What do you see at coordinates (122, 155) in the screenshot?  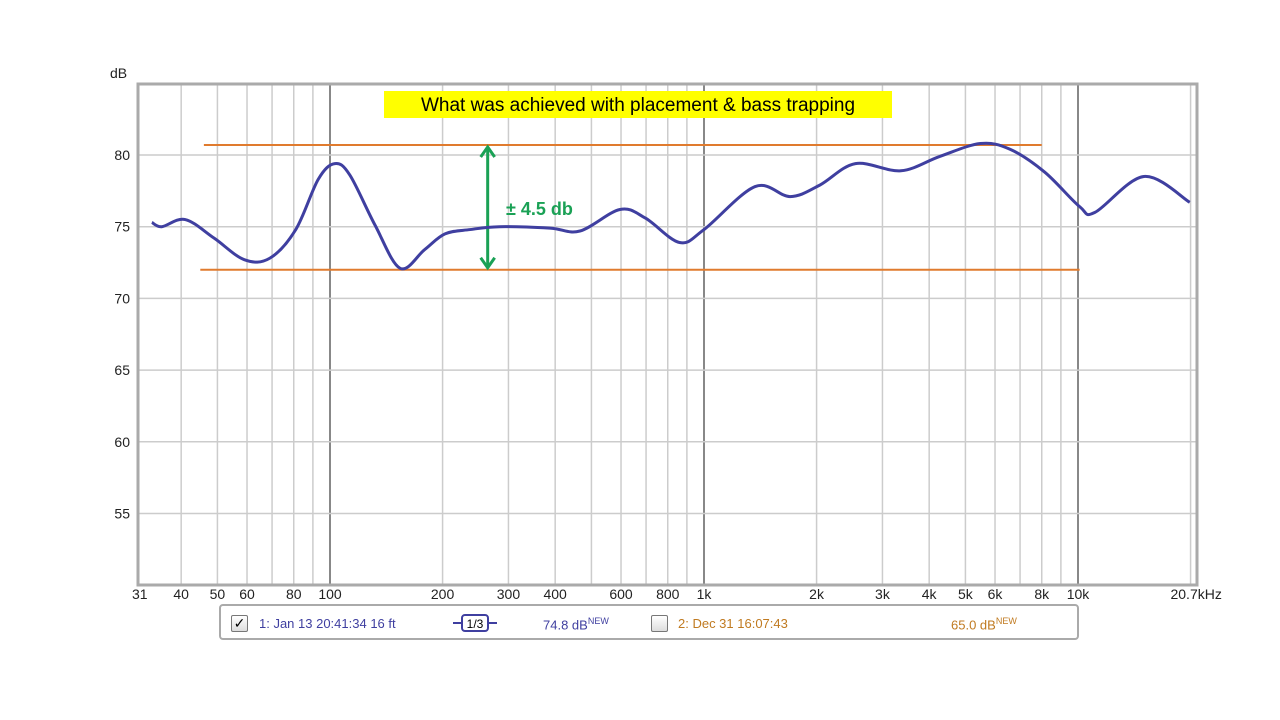 I see `y-tick-label: 80` at bounding box center [122, 155].